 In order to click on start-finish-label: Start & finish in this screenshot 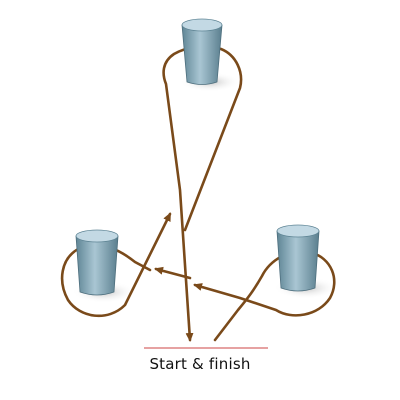, I will do `click(200, 364)`.